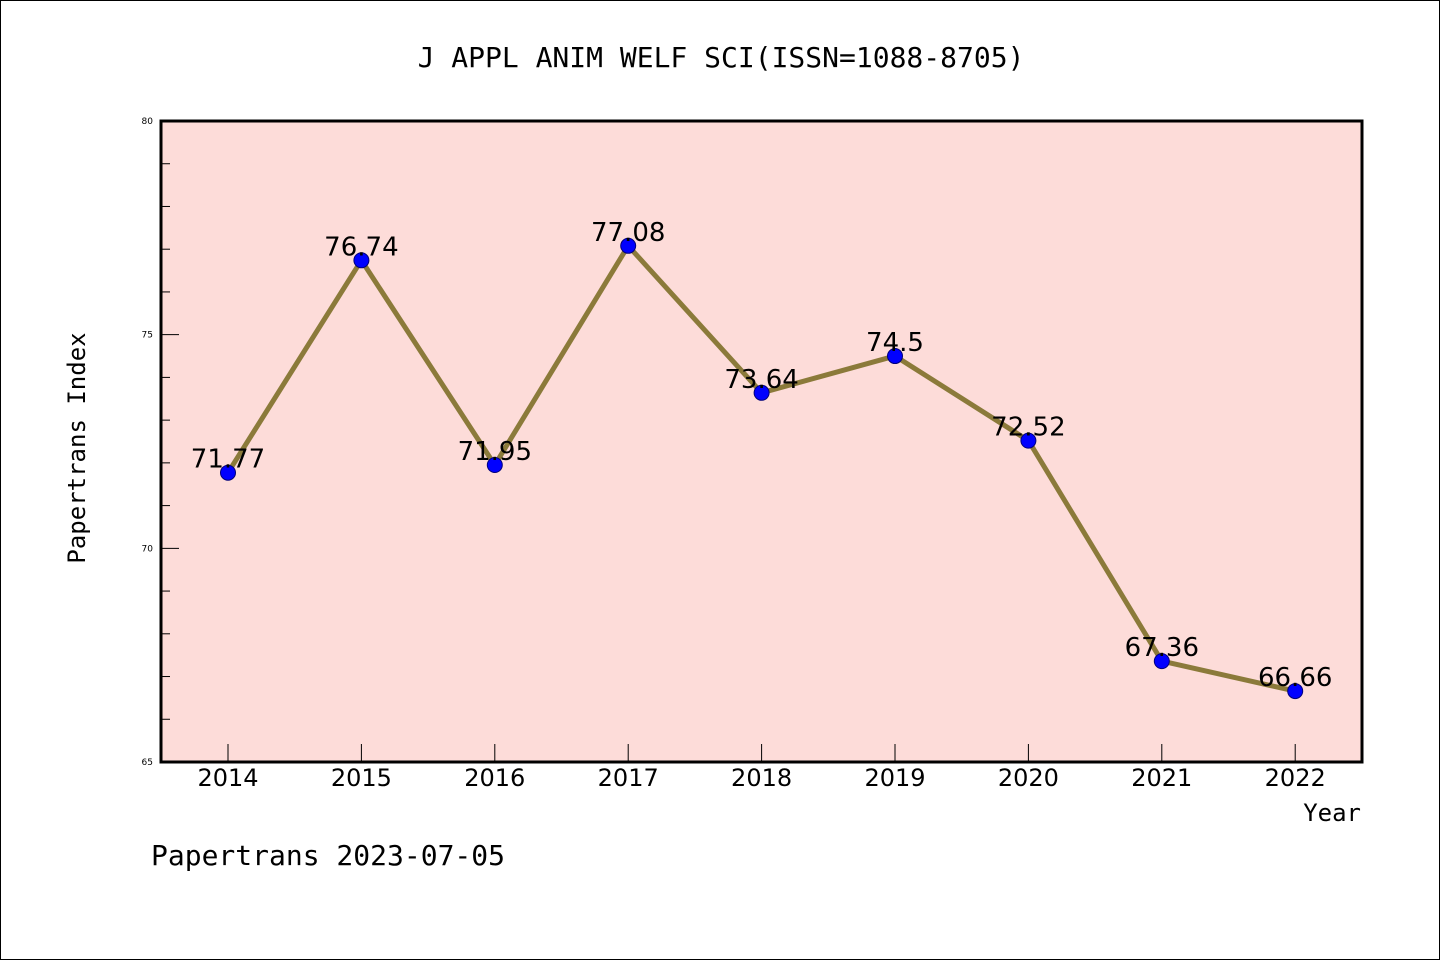  Describe the element at coordinates (628, 778) in the screenshot. I see `x-tick-label: 2017` at that location.